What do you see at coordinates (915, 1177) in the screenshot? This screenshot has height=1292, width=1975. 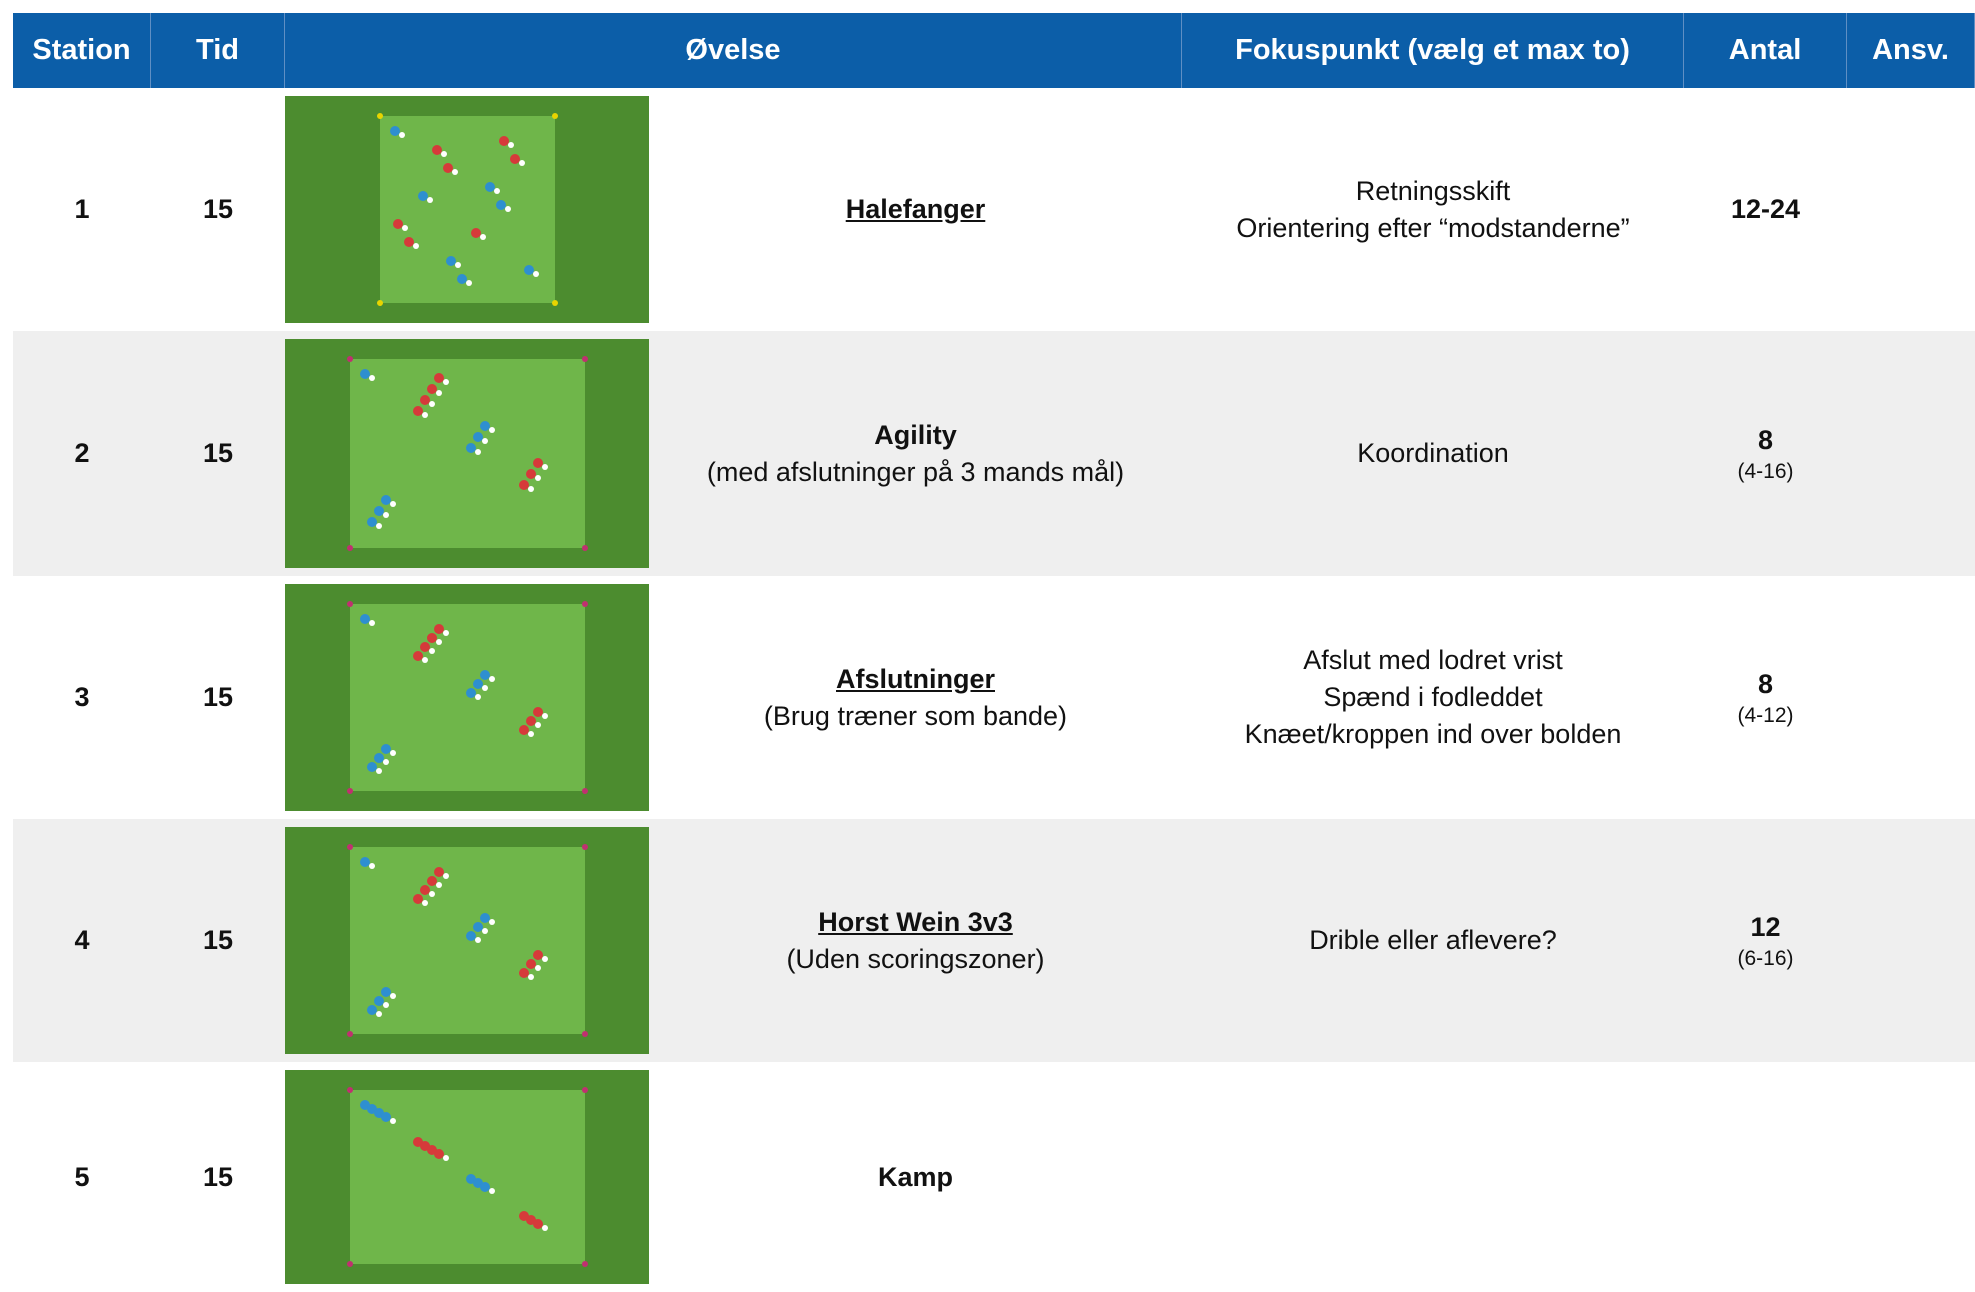 I see `cell: Kamp` at bounding box center [915, 1177].